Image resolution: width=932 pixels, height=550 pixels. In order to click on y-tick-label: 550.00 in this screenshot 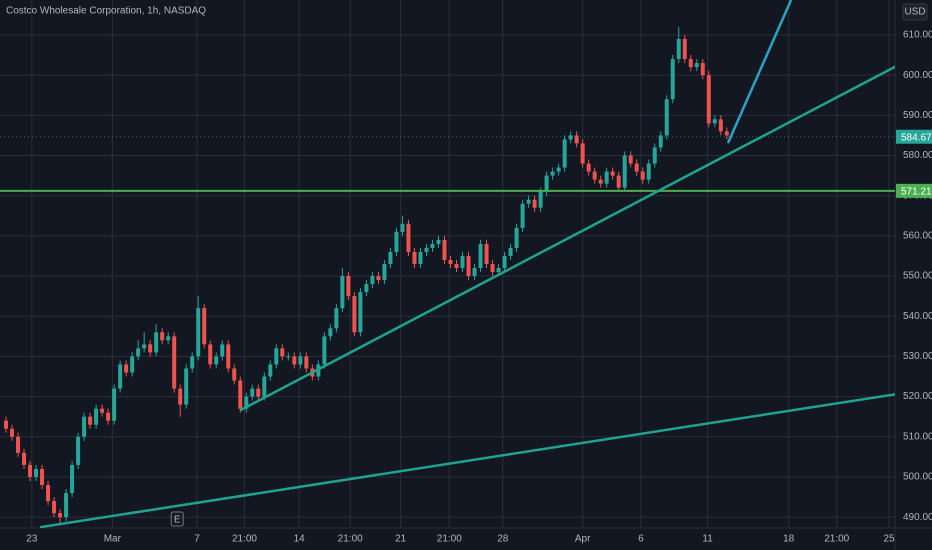, I will do `click(917, 276)`.